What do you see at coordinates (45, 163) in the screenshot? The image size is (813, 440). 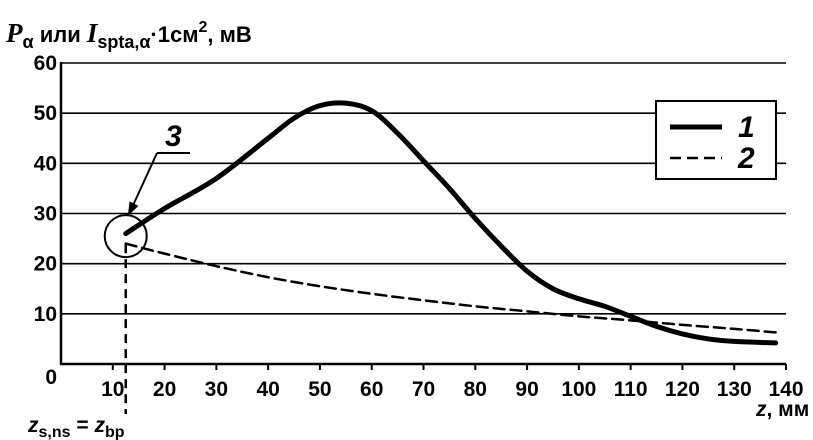 I see `y-tick-label: 40` at bounding box center [45, 163].